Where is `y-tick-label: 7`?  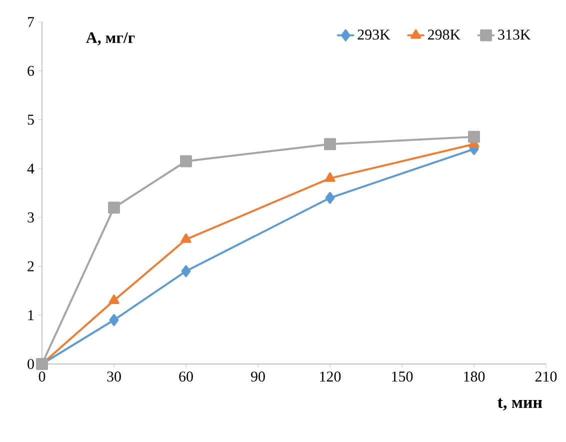
y-tick-label: 7 is located at coordinates (31, 22).